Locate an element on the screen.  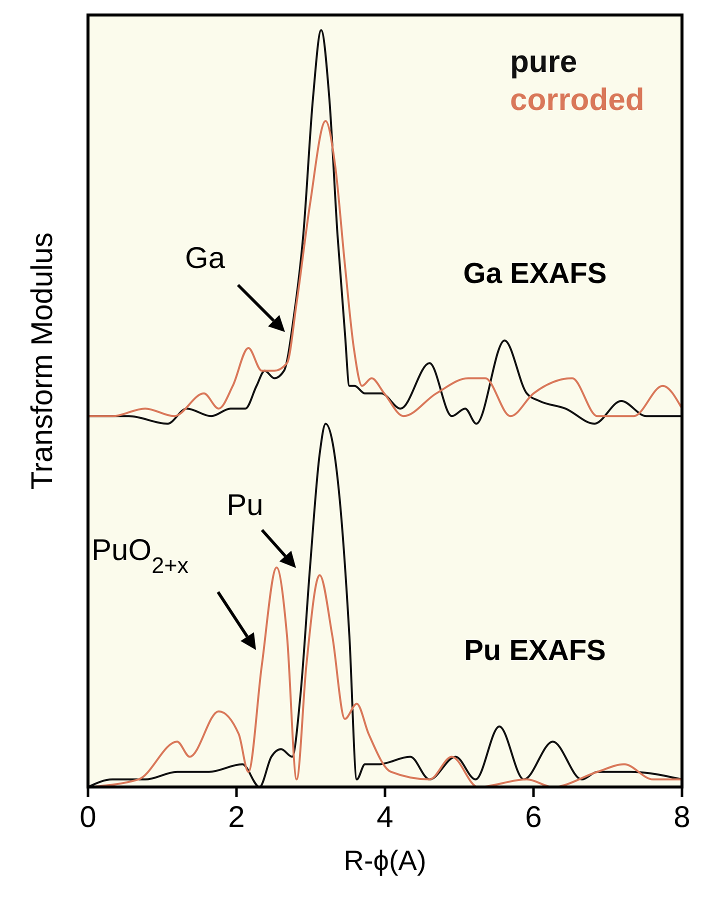
x-tick-label: 2 is located at coordinates (236, 817).